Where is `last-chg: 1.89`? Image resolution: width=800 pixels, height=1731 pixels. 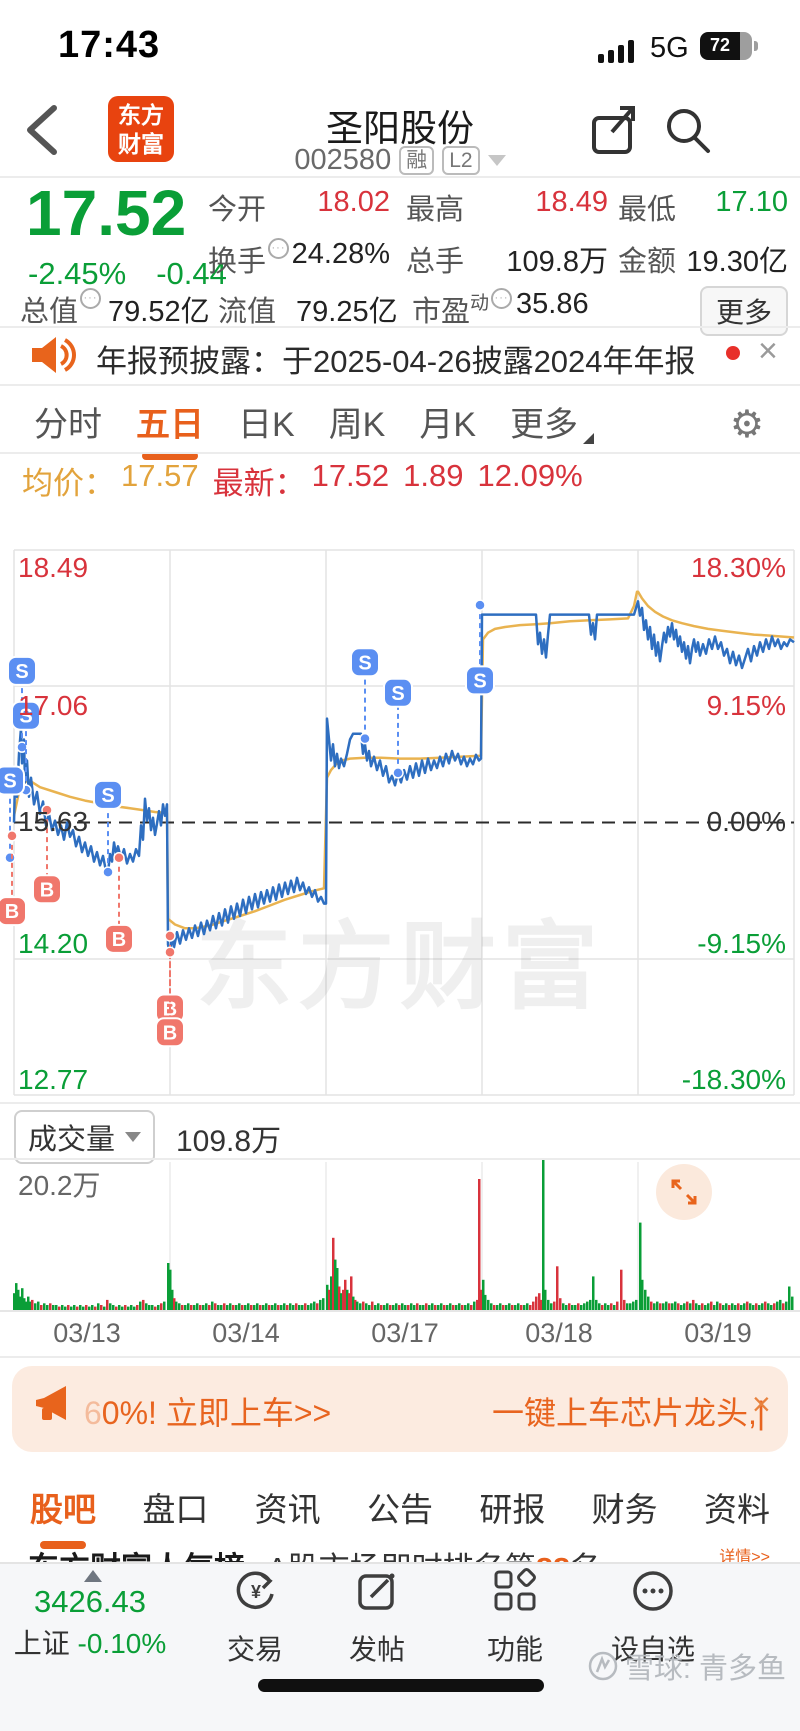 last-chg: 1.89 is located at coordinates (433, 475).